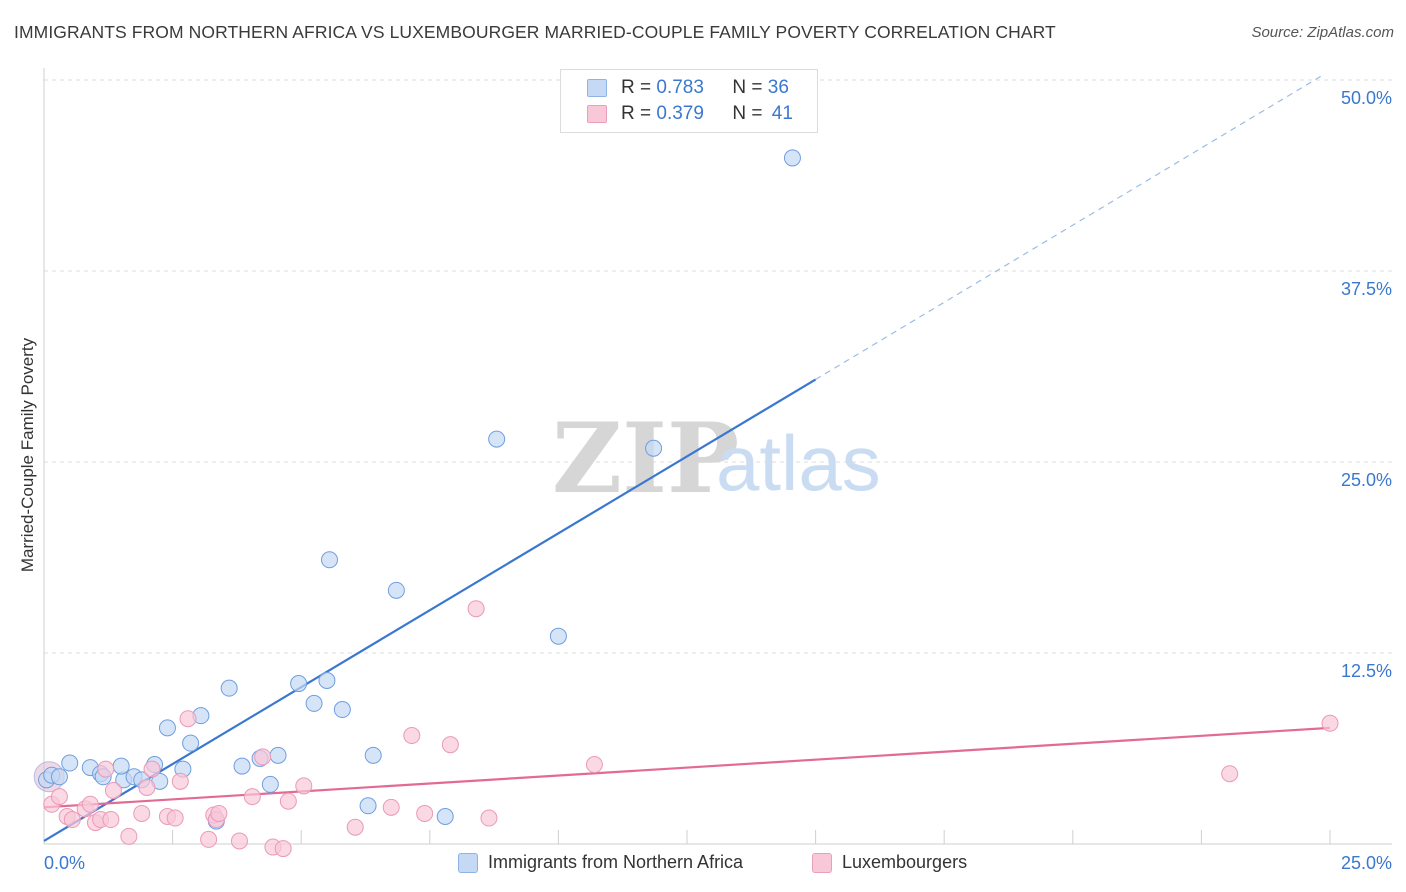 This screenshot has width=1406, height=892. I want to click on legend-swatch-blue, so click(597, 88).